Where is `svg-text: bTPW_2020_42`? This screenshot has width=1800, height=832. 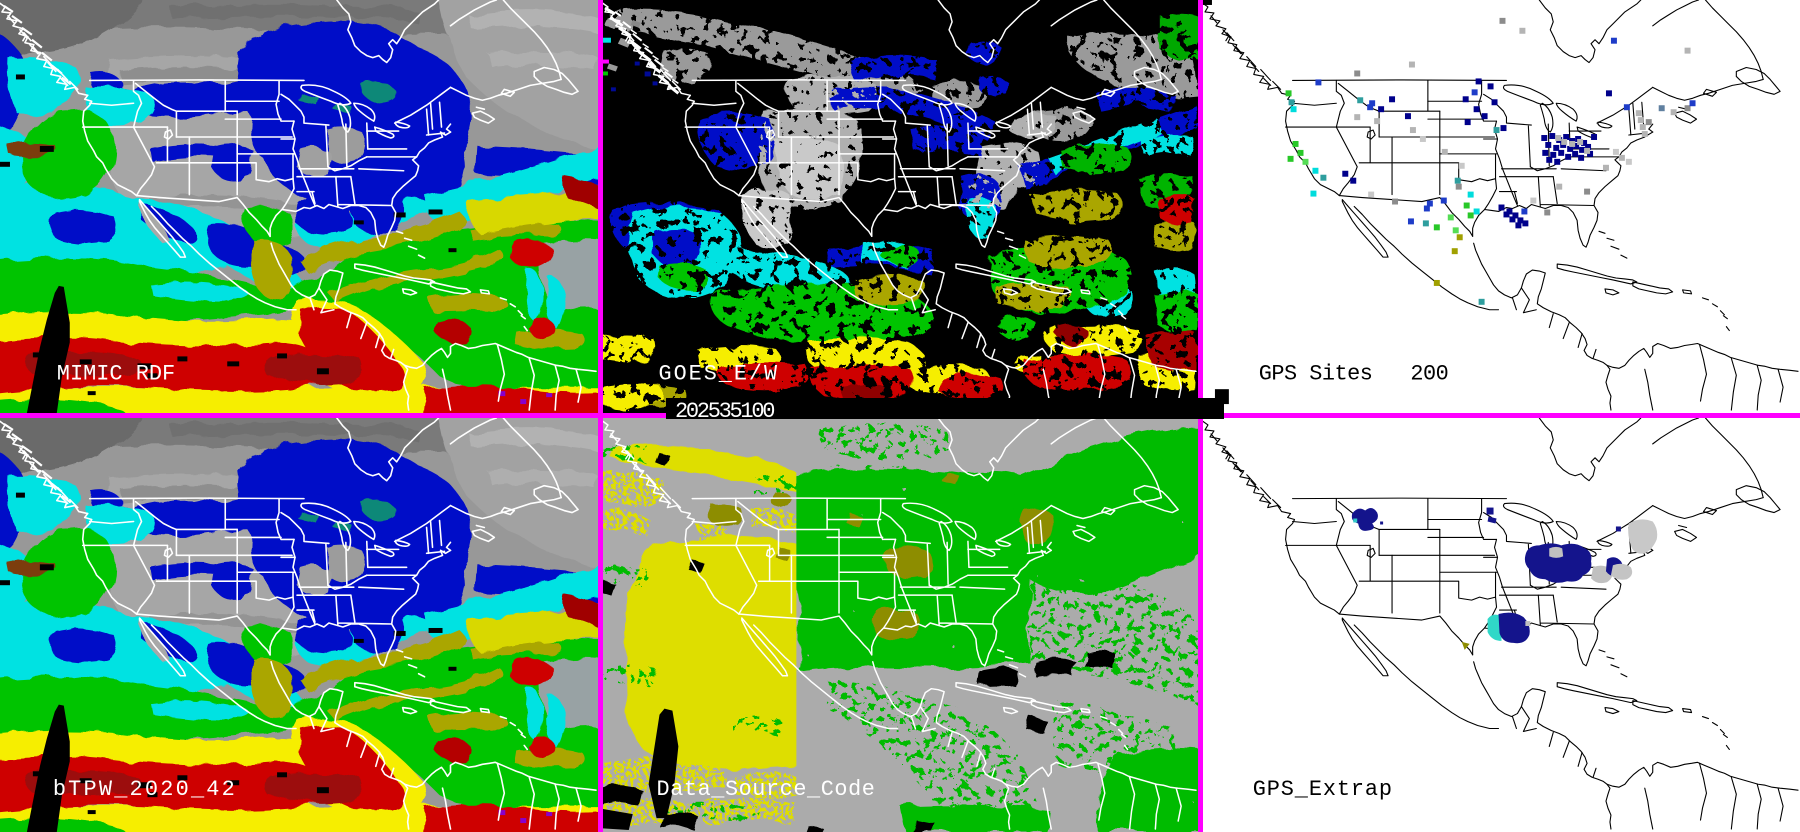
svg-text: bTPW_2020_42 is located at coordinates (145, 789).